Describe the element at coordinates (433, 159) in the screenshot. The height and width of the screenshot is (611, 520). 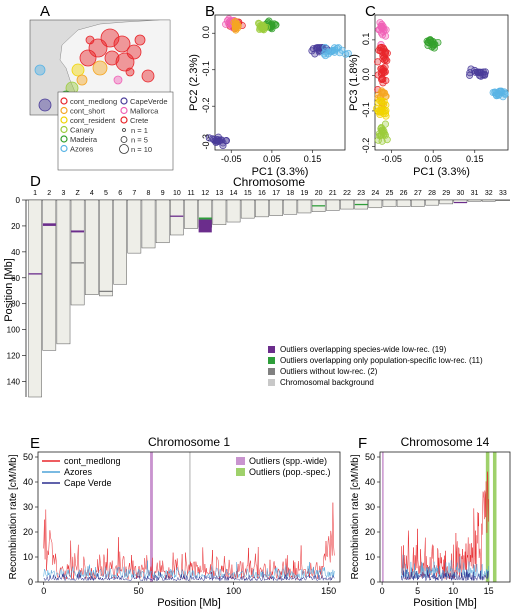
I see `x-tick-label: 0.05` at that location.